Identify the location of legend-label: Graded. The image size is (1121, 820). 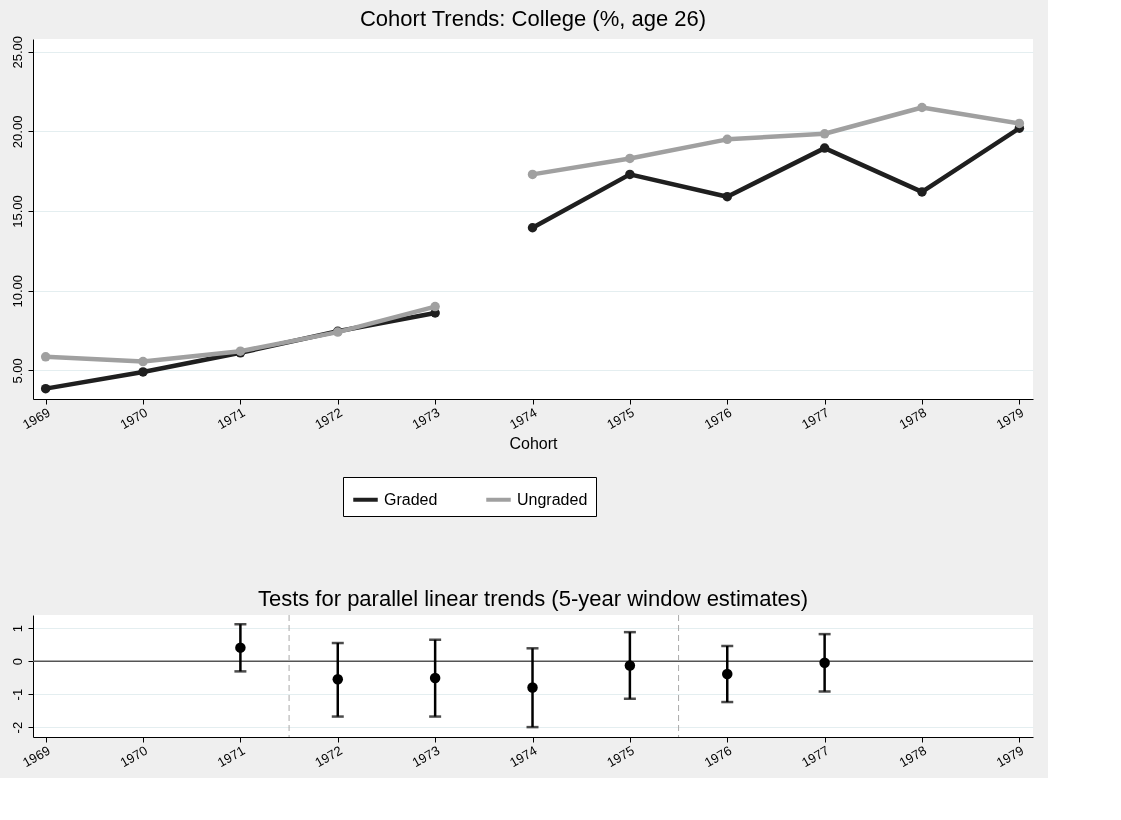
(411, 499).